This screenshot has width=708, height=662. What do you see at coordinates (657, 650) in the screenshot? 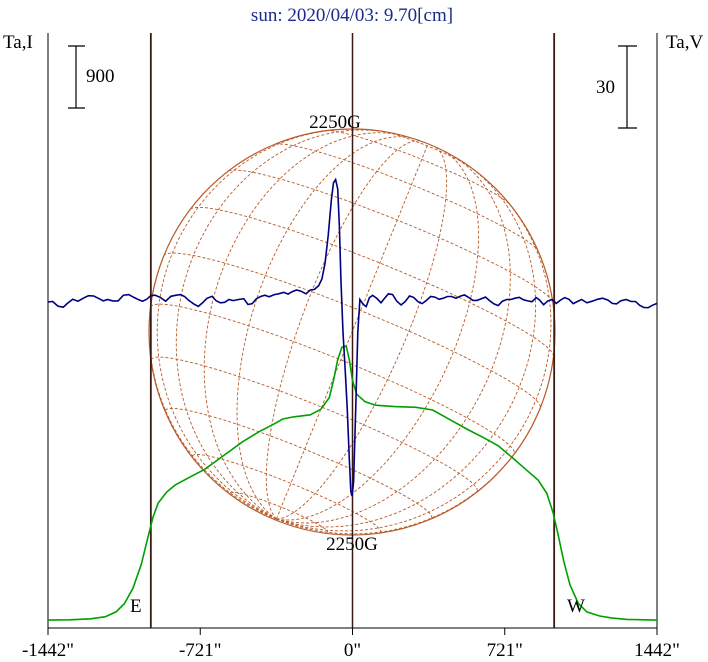
I see `x-tick-label-4: 1442"` at bounding box center [657, 650].